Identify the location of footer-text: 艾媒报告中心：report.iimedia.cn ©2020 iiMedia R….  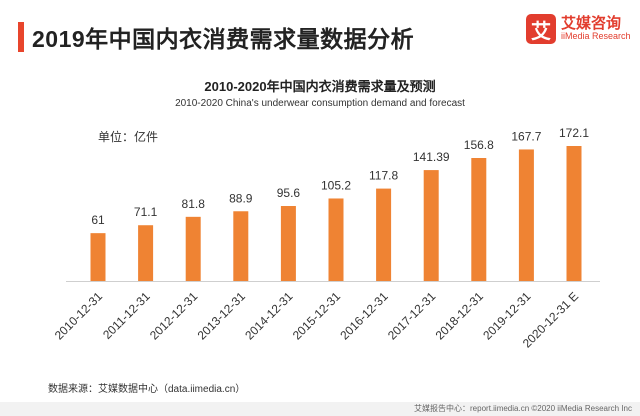
(523, 408).